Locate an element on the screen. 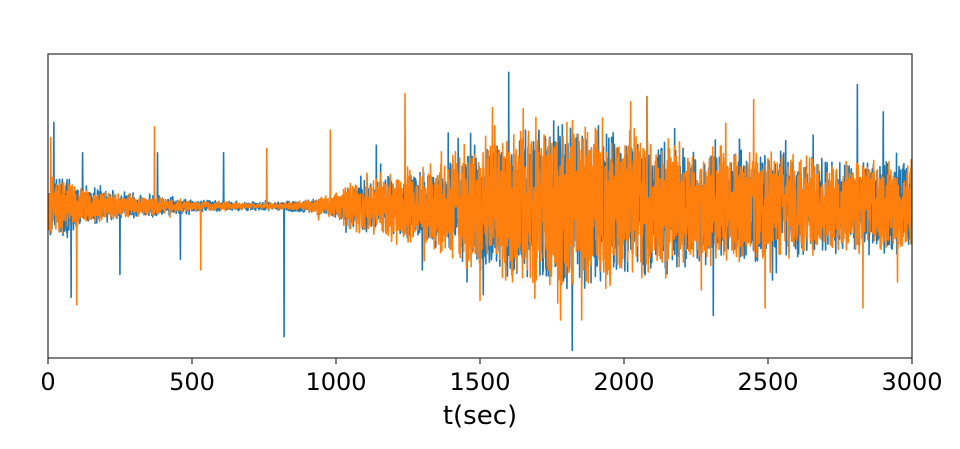 The height and width of the screenshot is (449, 960). x-tick-label: 500 is located at coordinates (192, 382).